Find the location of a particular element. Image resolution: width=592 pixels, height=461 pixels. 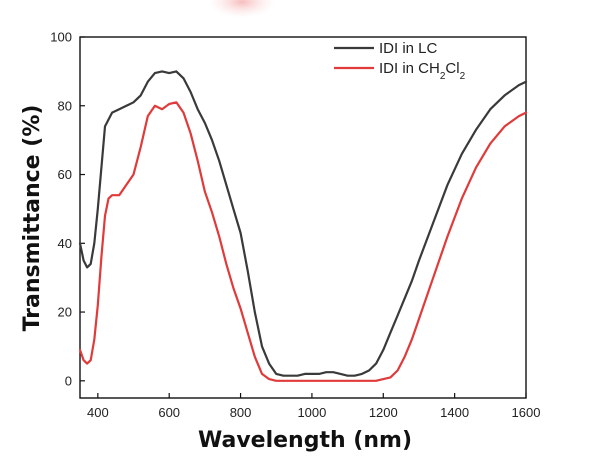

x-tick-label: 1200 is located at coordinates (383, 412).